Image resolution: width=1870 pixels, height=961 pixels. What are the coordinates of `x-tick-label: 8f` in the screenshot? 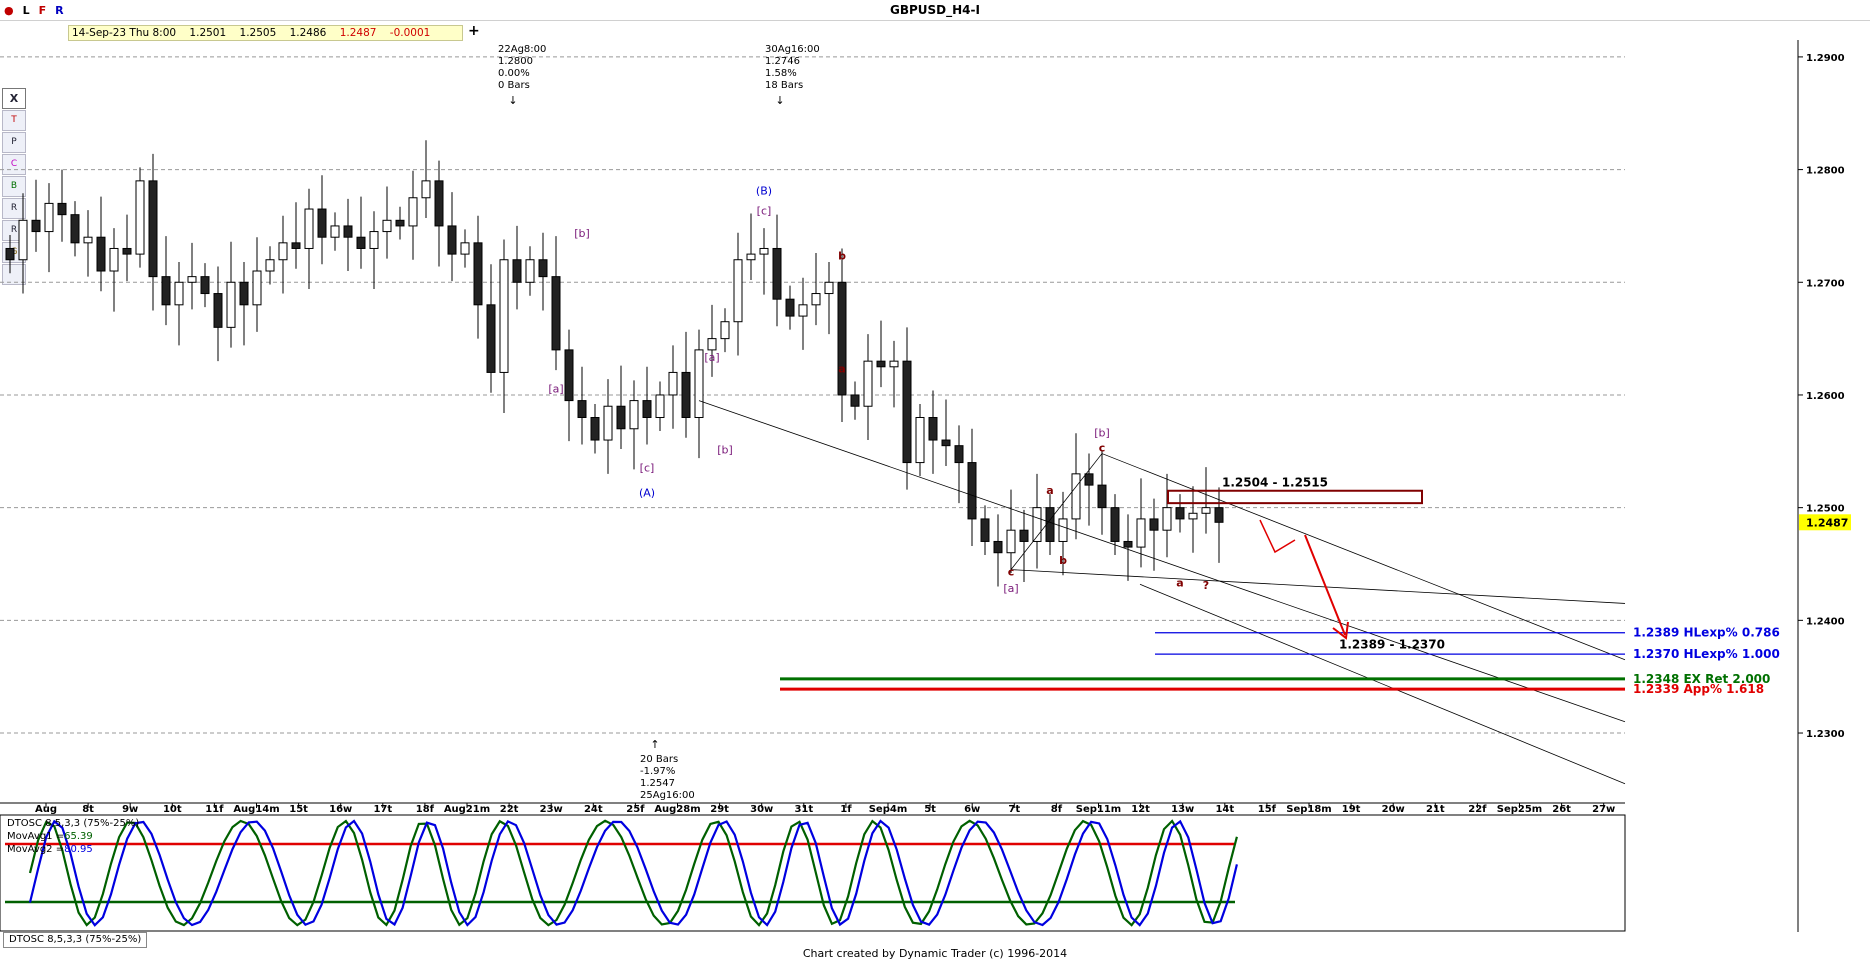 It's located at (1057, 809).